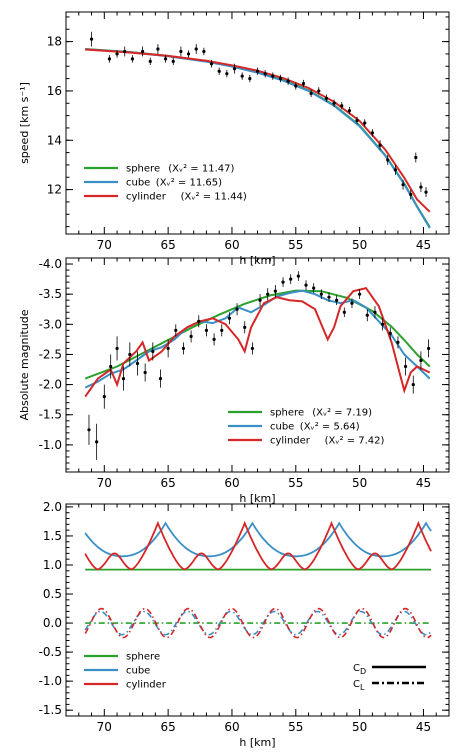  What do you see at coordinates (359, 669) in the screenshot?
I see `linestyle-label-D: CD` at bounding box center [359, 669].